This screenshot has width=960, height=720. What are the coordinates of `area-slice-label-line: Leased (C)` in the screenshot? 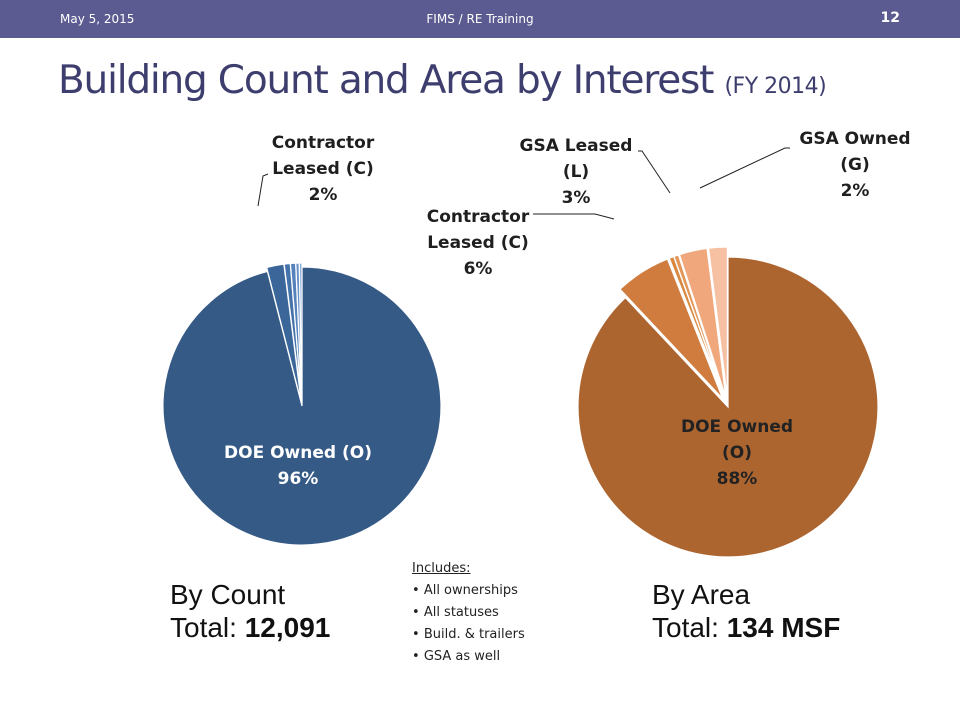 It's located at (478, 243).